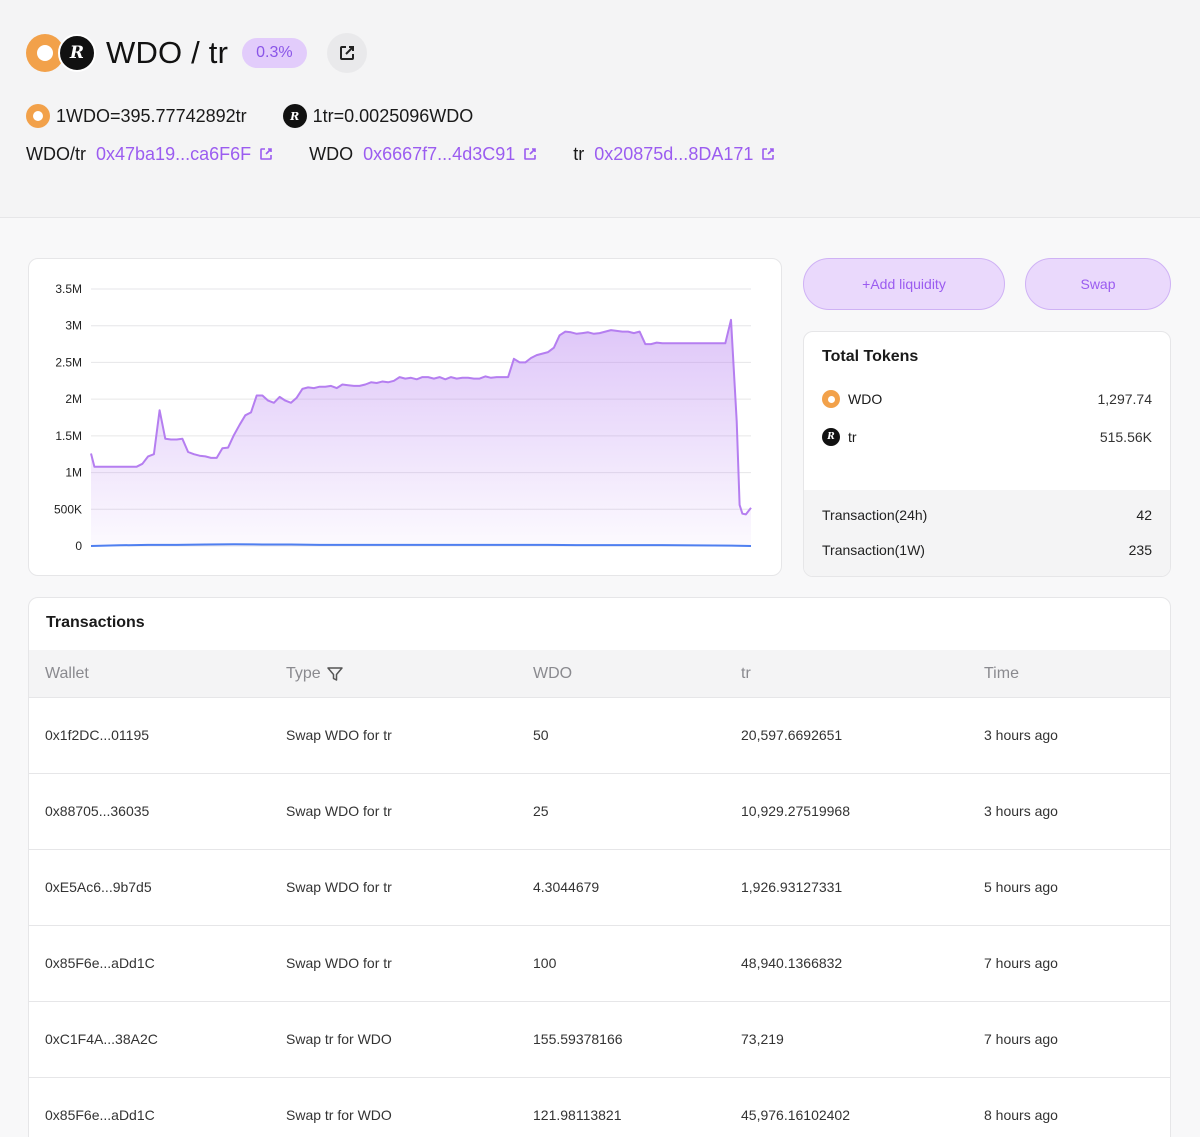  Describe the element at coordinates (545, 963) in the screenshot. I see `wdo-amount-cell: 100` at that location.